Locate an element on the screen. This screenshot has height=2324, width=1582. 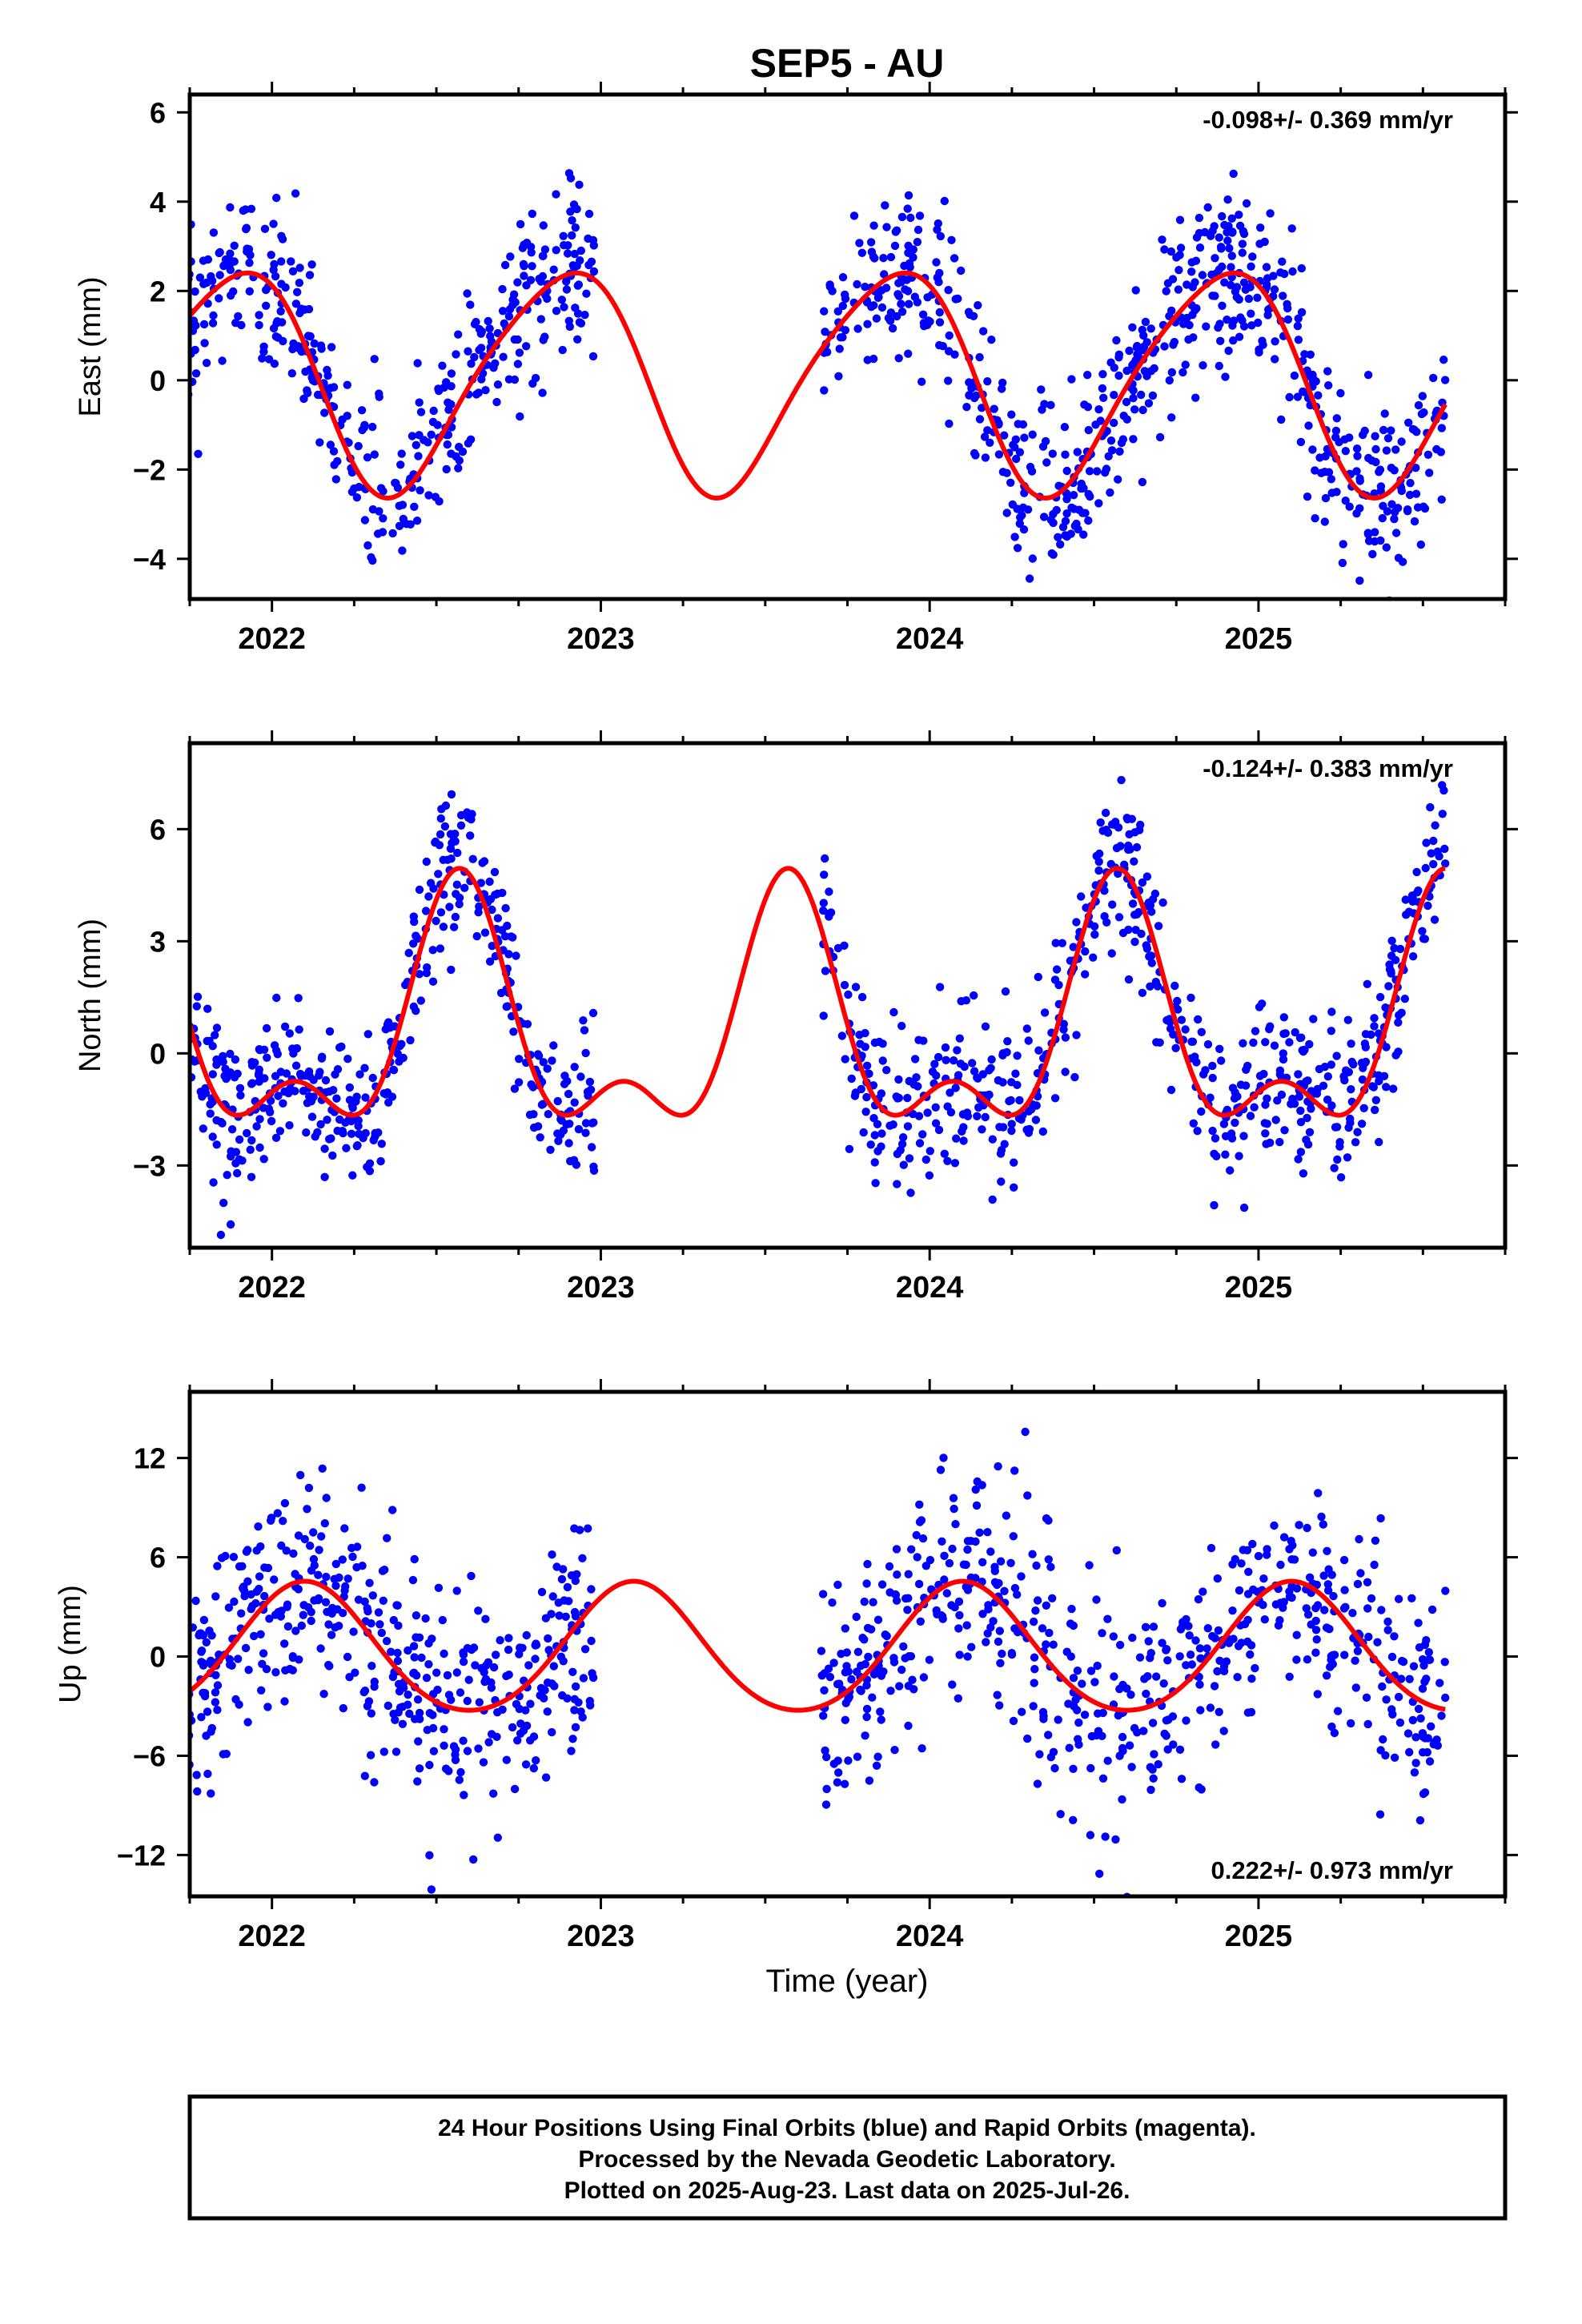
y-tick-label: −4 is located at coordinates (149, 559).